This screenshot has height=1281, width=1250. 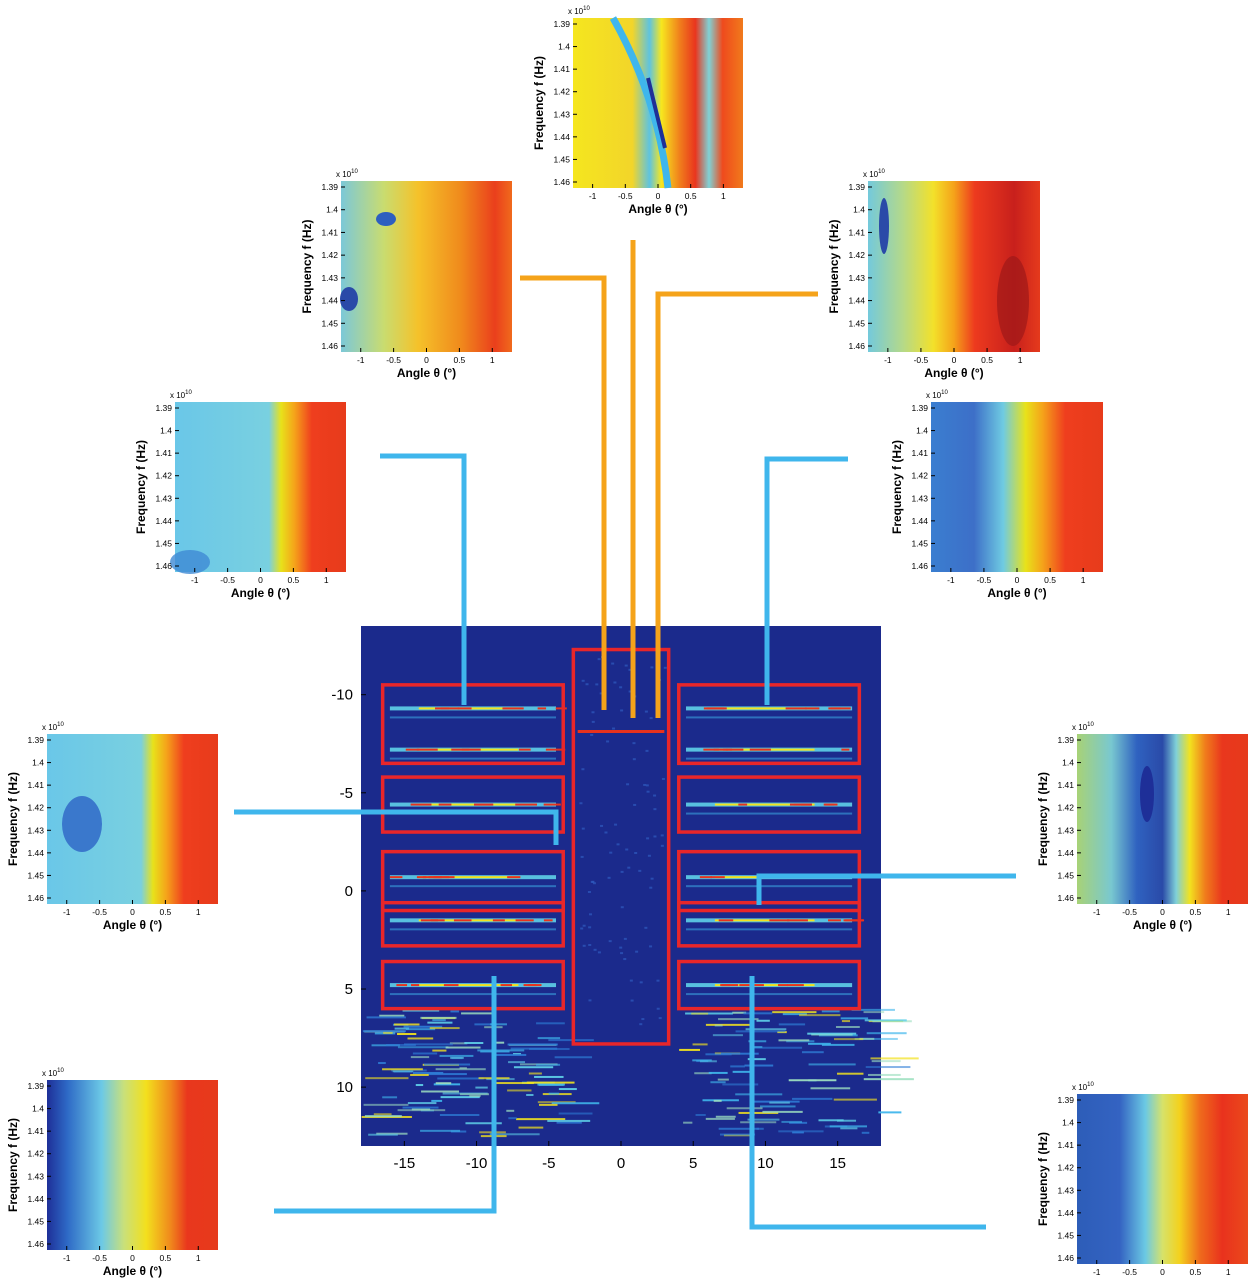 I want to click on y-tick-label: 1.45, so click(x=919, y=543).